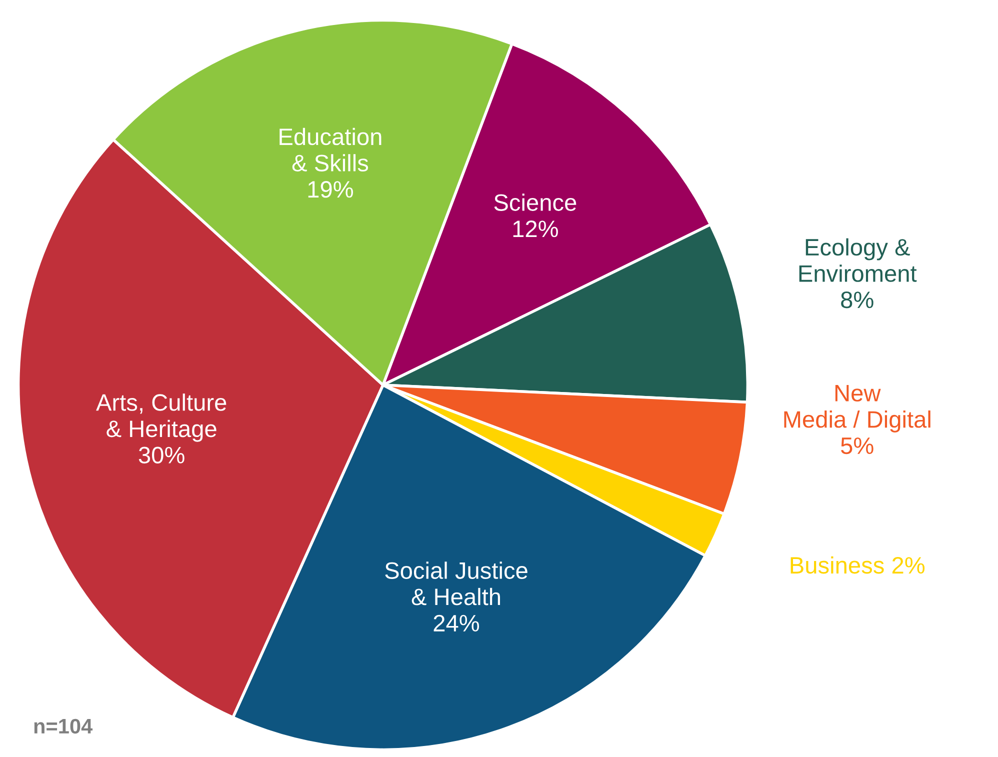 This screenshot has height=757, width=998. What do you see at coordinates (857, 299) in the screenshot?
I see `data-label: 8%` at bounding box center [857, 299].